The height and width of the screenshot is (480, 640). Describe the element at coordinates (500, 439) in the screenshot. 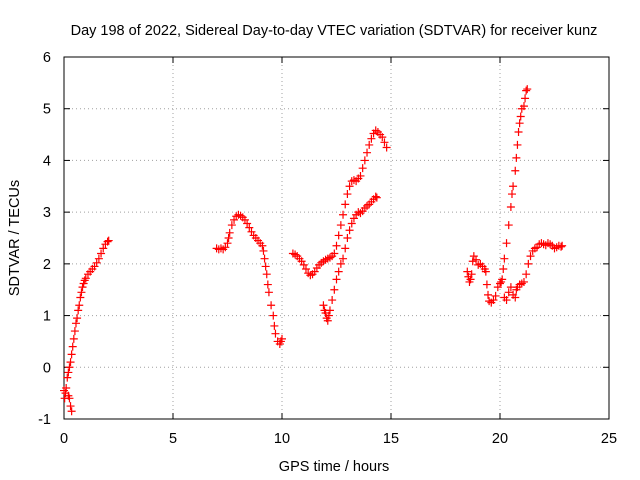

I see `x-tick-label: 20` at that location.